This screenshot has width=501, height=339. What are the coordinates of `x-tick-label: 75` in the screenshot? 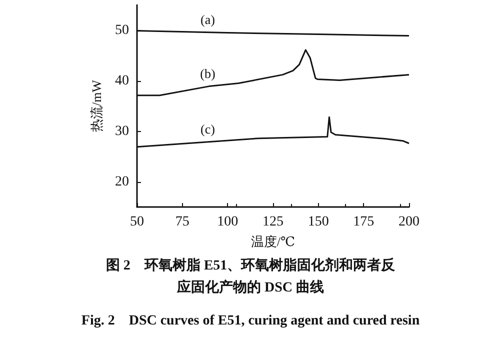 It's located at (182, 222).